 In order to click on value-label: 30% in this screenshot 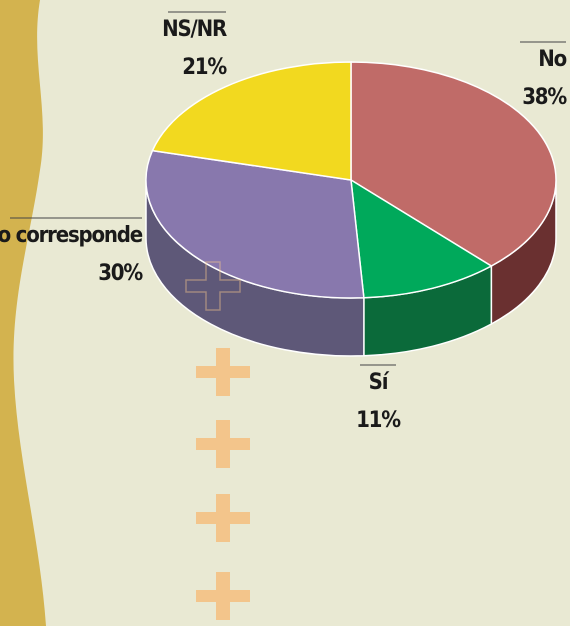, I will do `click(120, 273)`.